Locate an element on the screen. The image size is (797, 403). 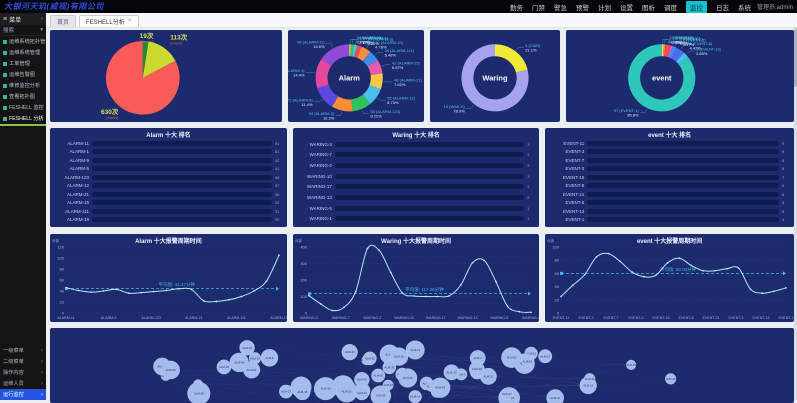
sidebar-header: ≡ 菜单 › is located at coordinates (23, 19).